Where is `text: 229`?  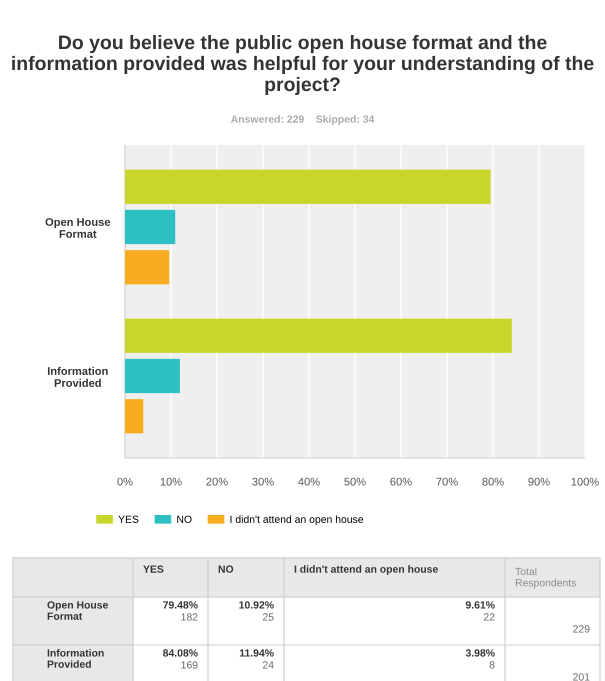 text: 229 is located at coordinates (581, 629).